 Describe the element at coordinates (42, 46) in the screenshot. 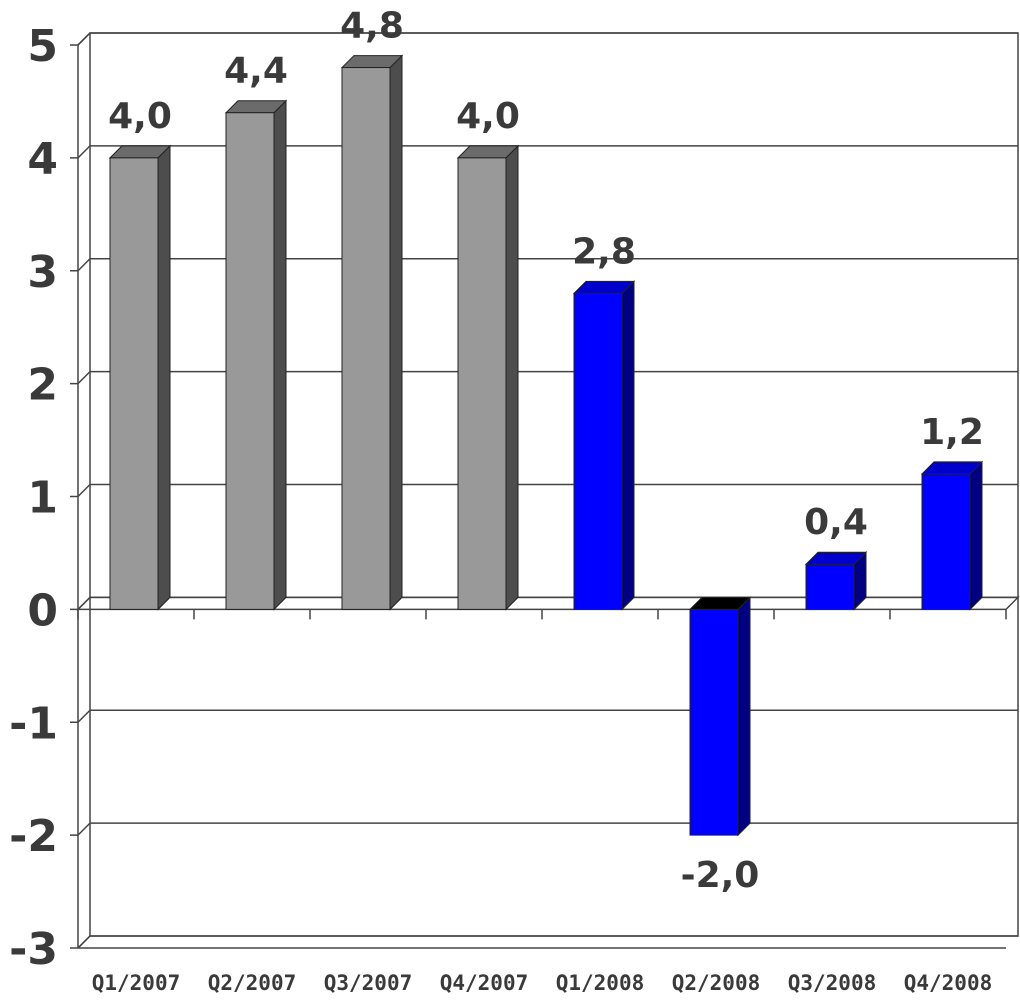

I see `y-tick-label-0: 5` at that location.